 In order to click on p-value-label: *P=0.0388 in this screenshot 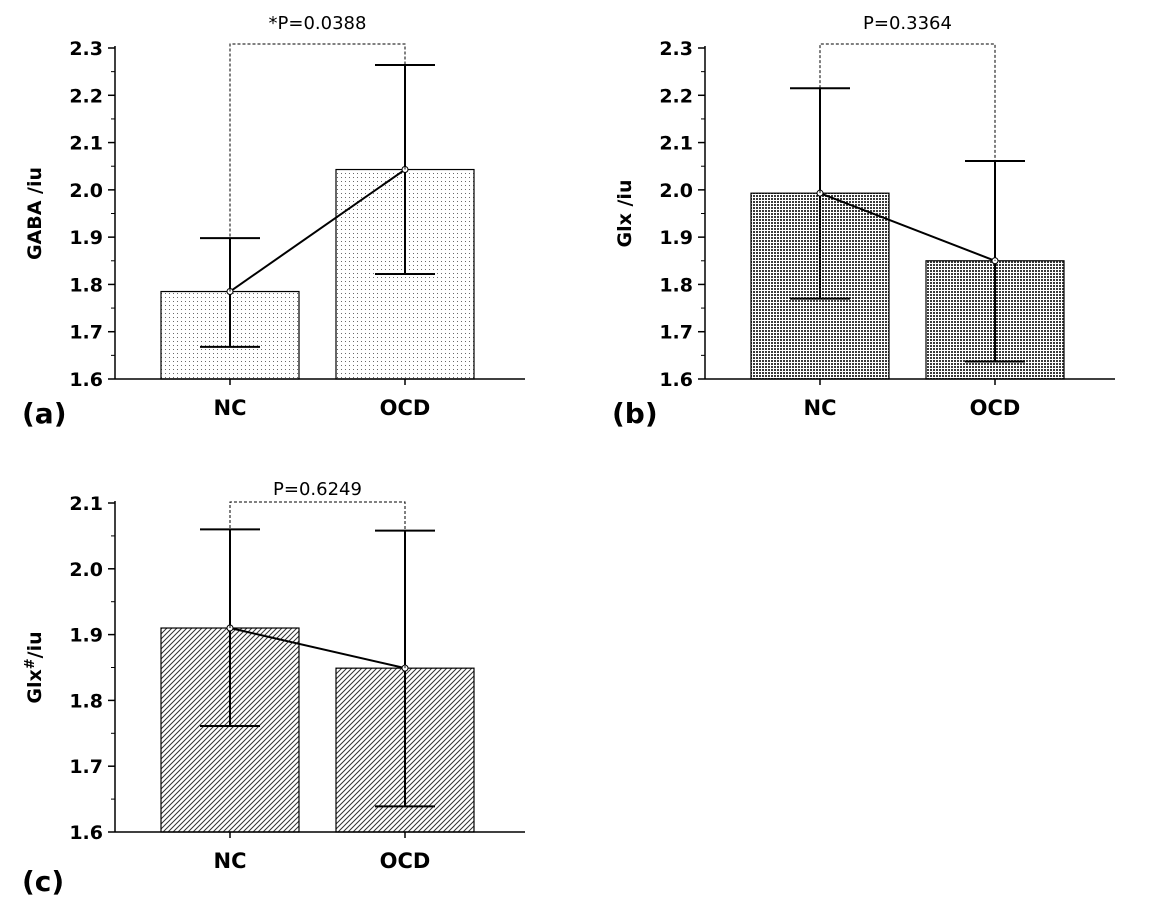, I will do `click(318, 23)`.